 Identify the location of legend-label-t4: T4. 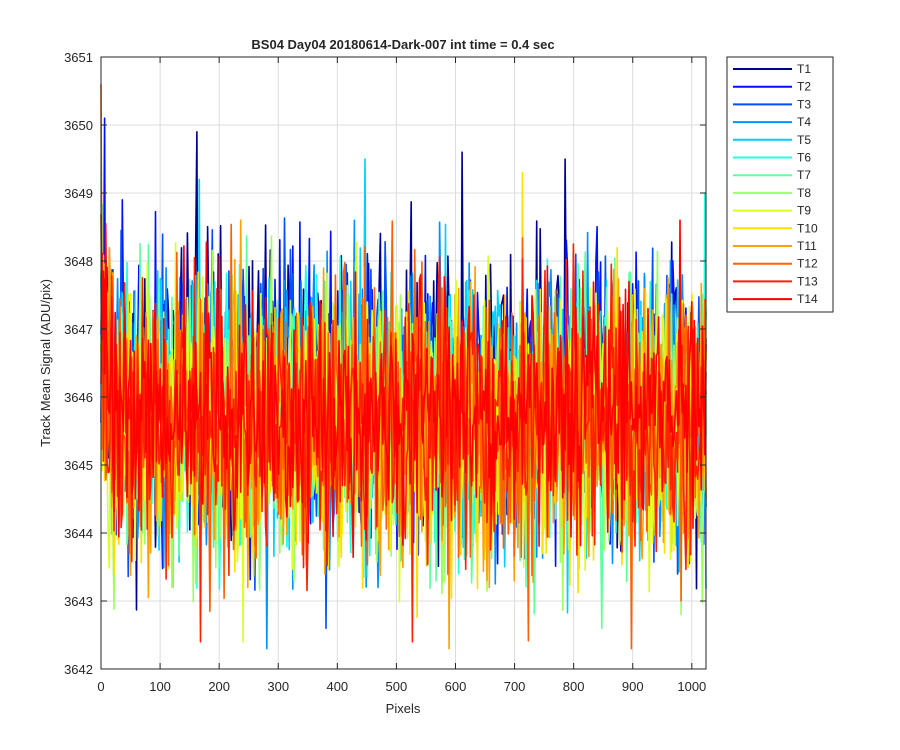
(804, 122).